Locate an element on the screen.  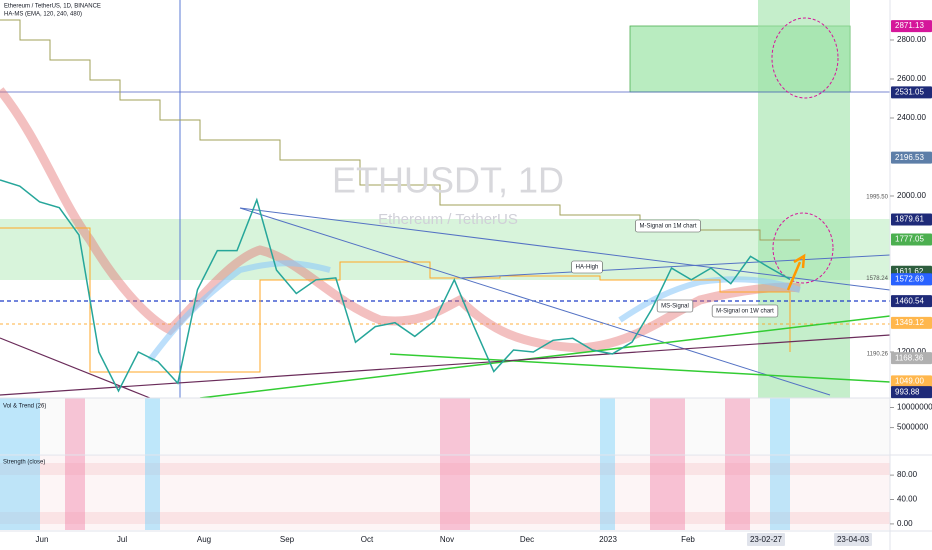
y-tick-label: 2600.00 is located at coordinates (911, 78).